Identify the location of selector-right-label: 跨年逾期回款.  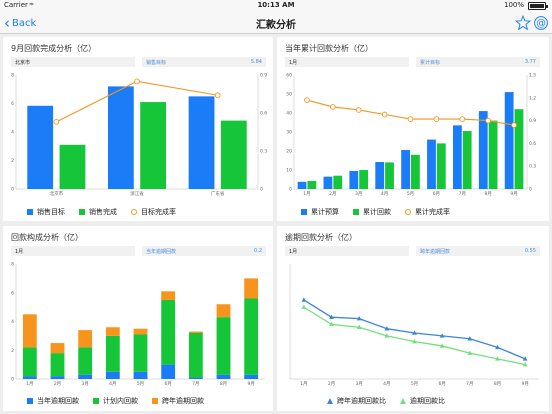
(435, 252).